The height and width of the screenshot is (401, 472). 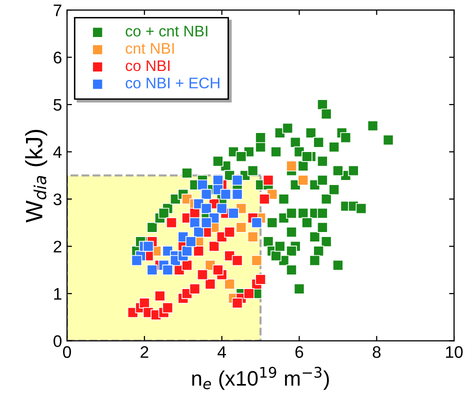 I want to click on legend-label: co NBI + ECH, so click(x=173, y=83).